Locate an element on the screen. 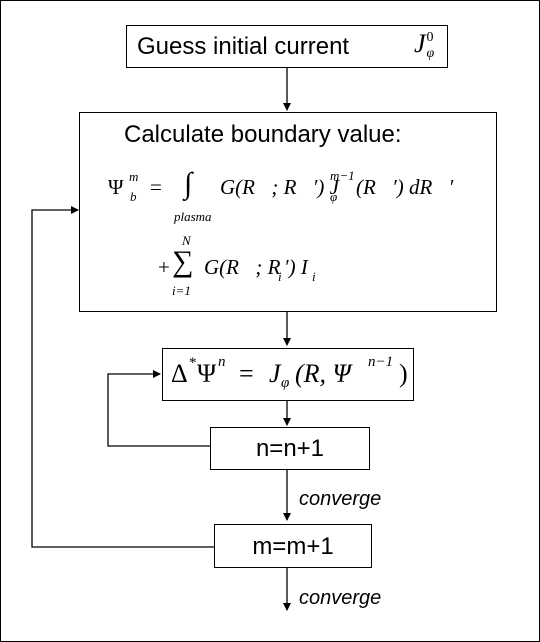 The width and height of the screenshot is (540, 642). gs-equation: Δ * Ψ n = J φ (R, Ψ n−1 ) is located at coordinates (289, 372).